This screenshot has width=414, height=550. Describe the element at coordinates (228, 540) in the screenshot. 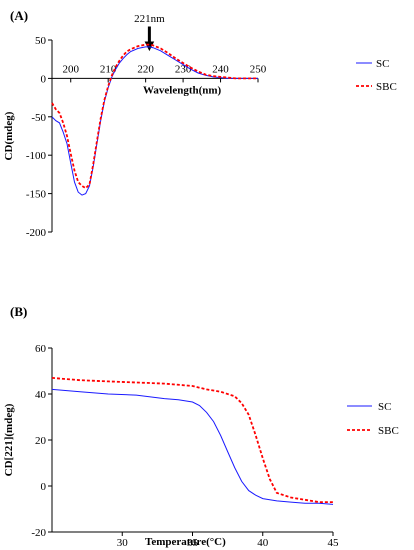

I see `x-ticks: 30 35 40 45` at that location.